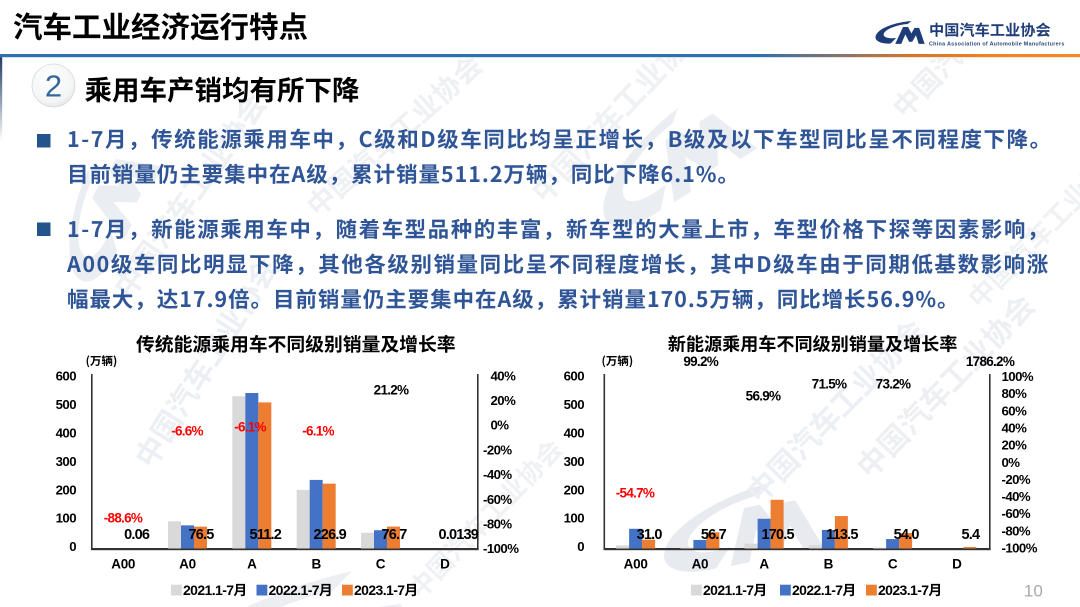 The width and height of the screenshot is (1080, 607). What do you see at coordinates (893, 384) in the screenshot?
I see `svg-text: 73.2%` at bounding box center [893, 384].